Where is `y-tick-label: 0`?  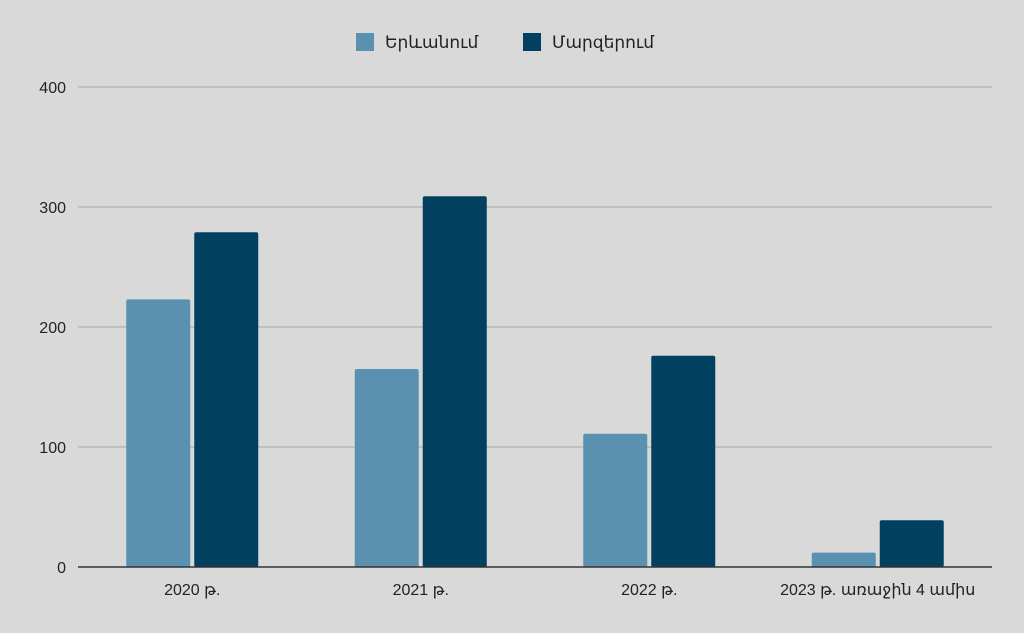
y-tick-label: 0 is located at coordinates (61, 568).